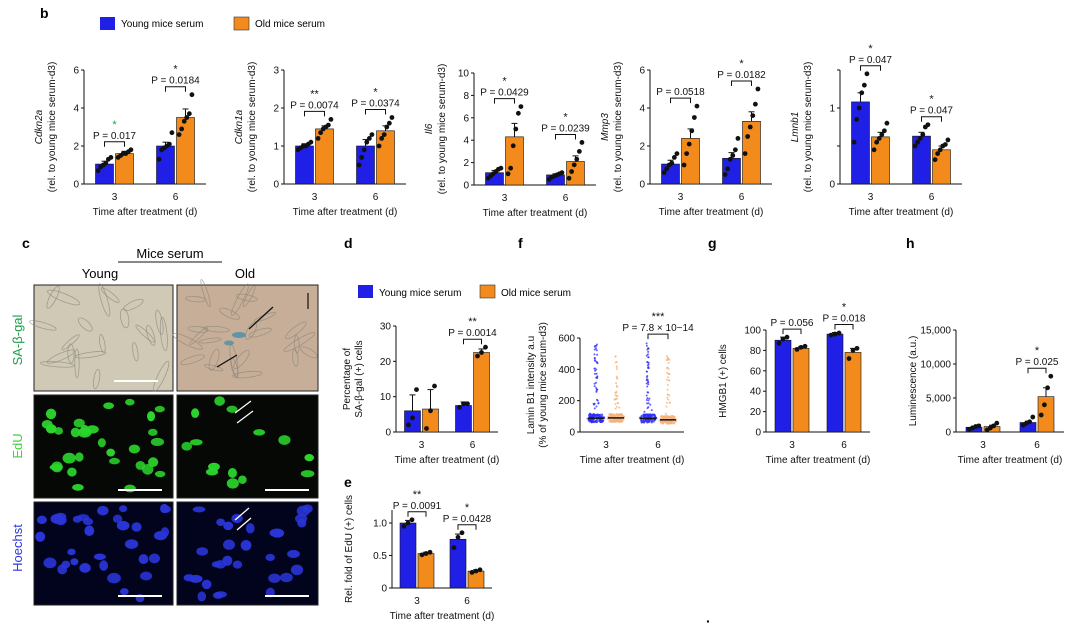  I want to click on y-tick-label: 15,000, so click(935, 331).